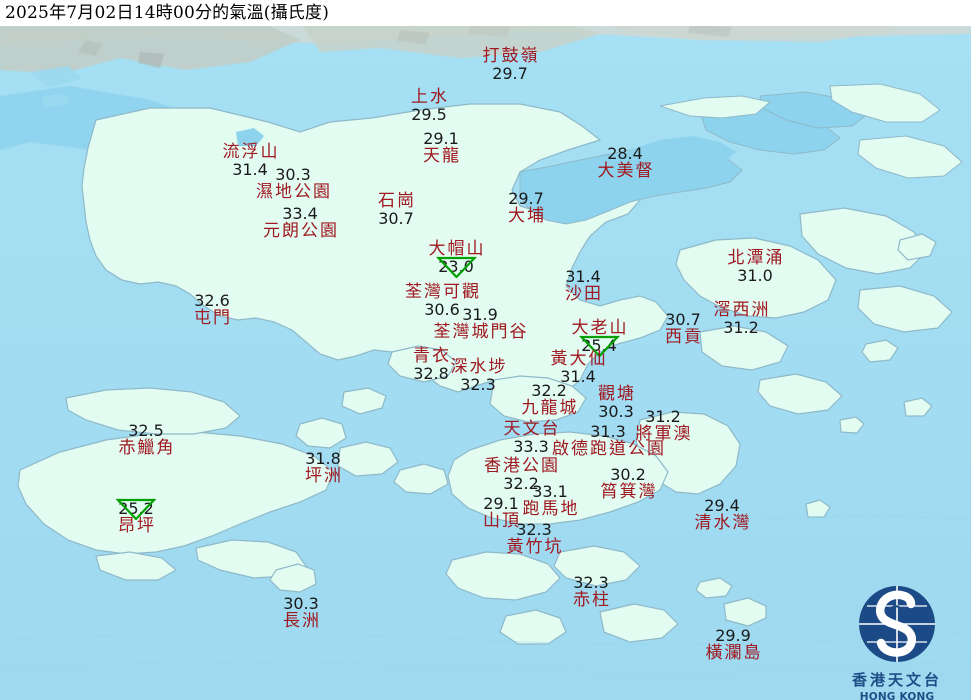  I want to click on station-name: 赤鱲角, so click(147, 448).